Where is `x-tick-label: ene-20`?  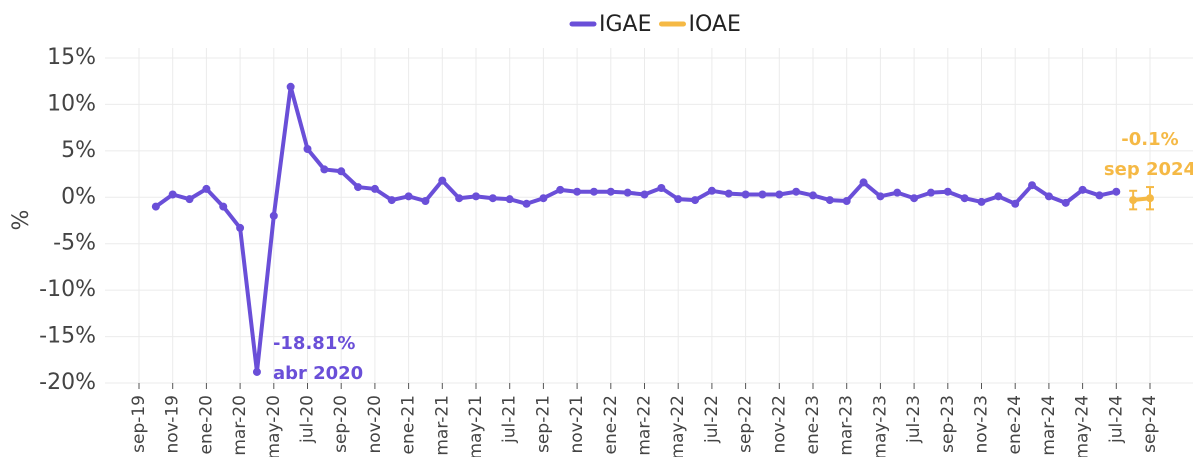
x-tick-label: ene-20 is located at coordinates (206, 424).